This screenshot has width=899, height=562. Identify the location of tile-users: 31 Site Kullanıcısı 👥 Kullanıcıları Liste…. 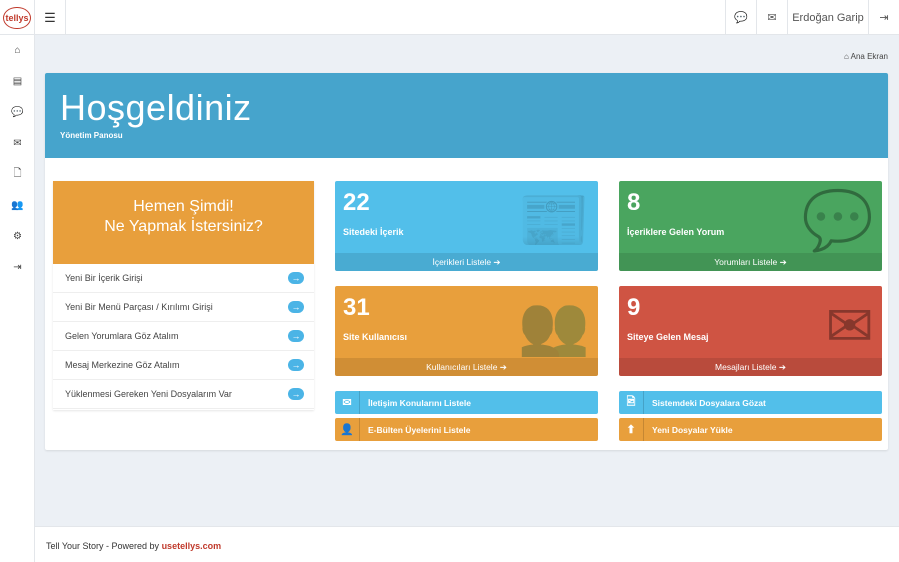
(466, 331).